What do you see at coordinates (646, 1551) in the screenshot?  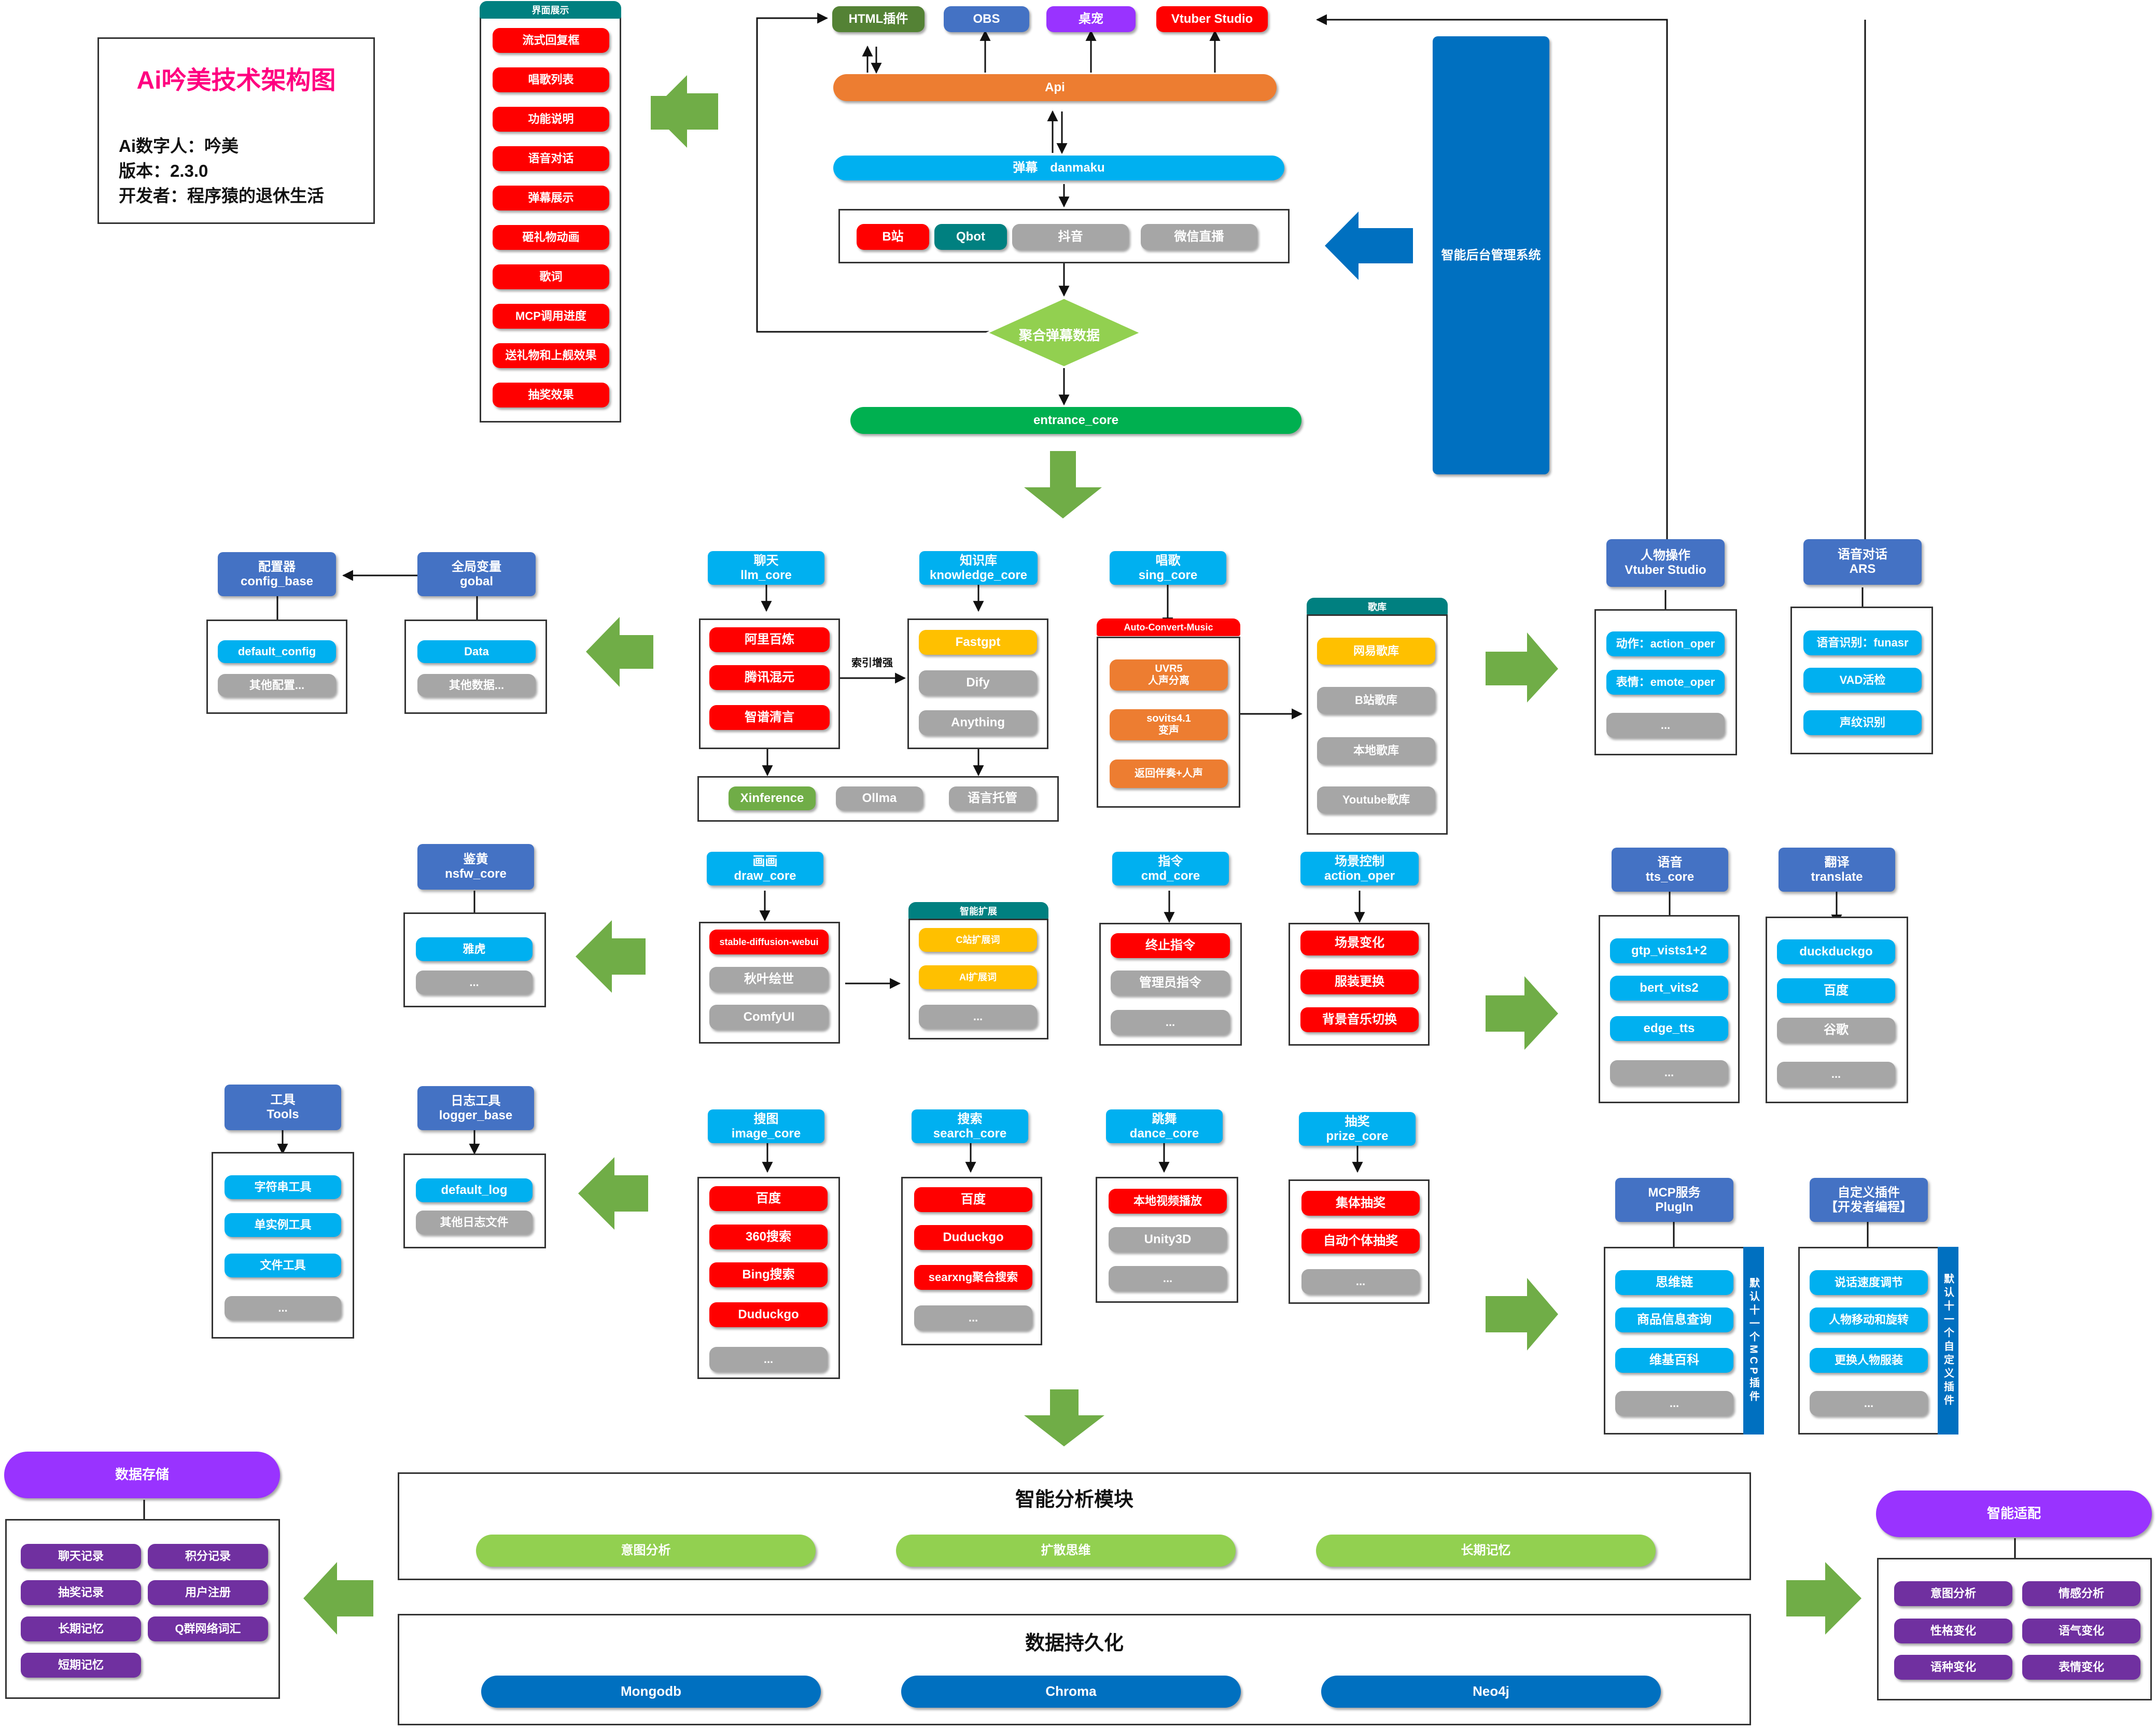 I see `analysis-item: 意图分析` at bounding box center [646, 1551].